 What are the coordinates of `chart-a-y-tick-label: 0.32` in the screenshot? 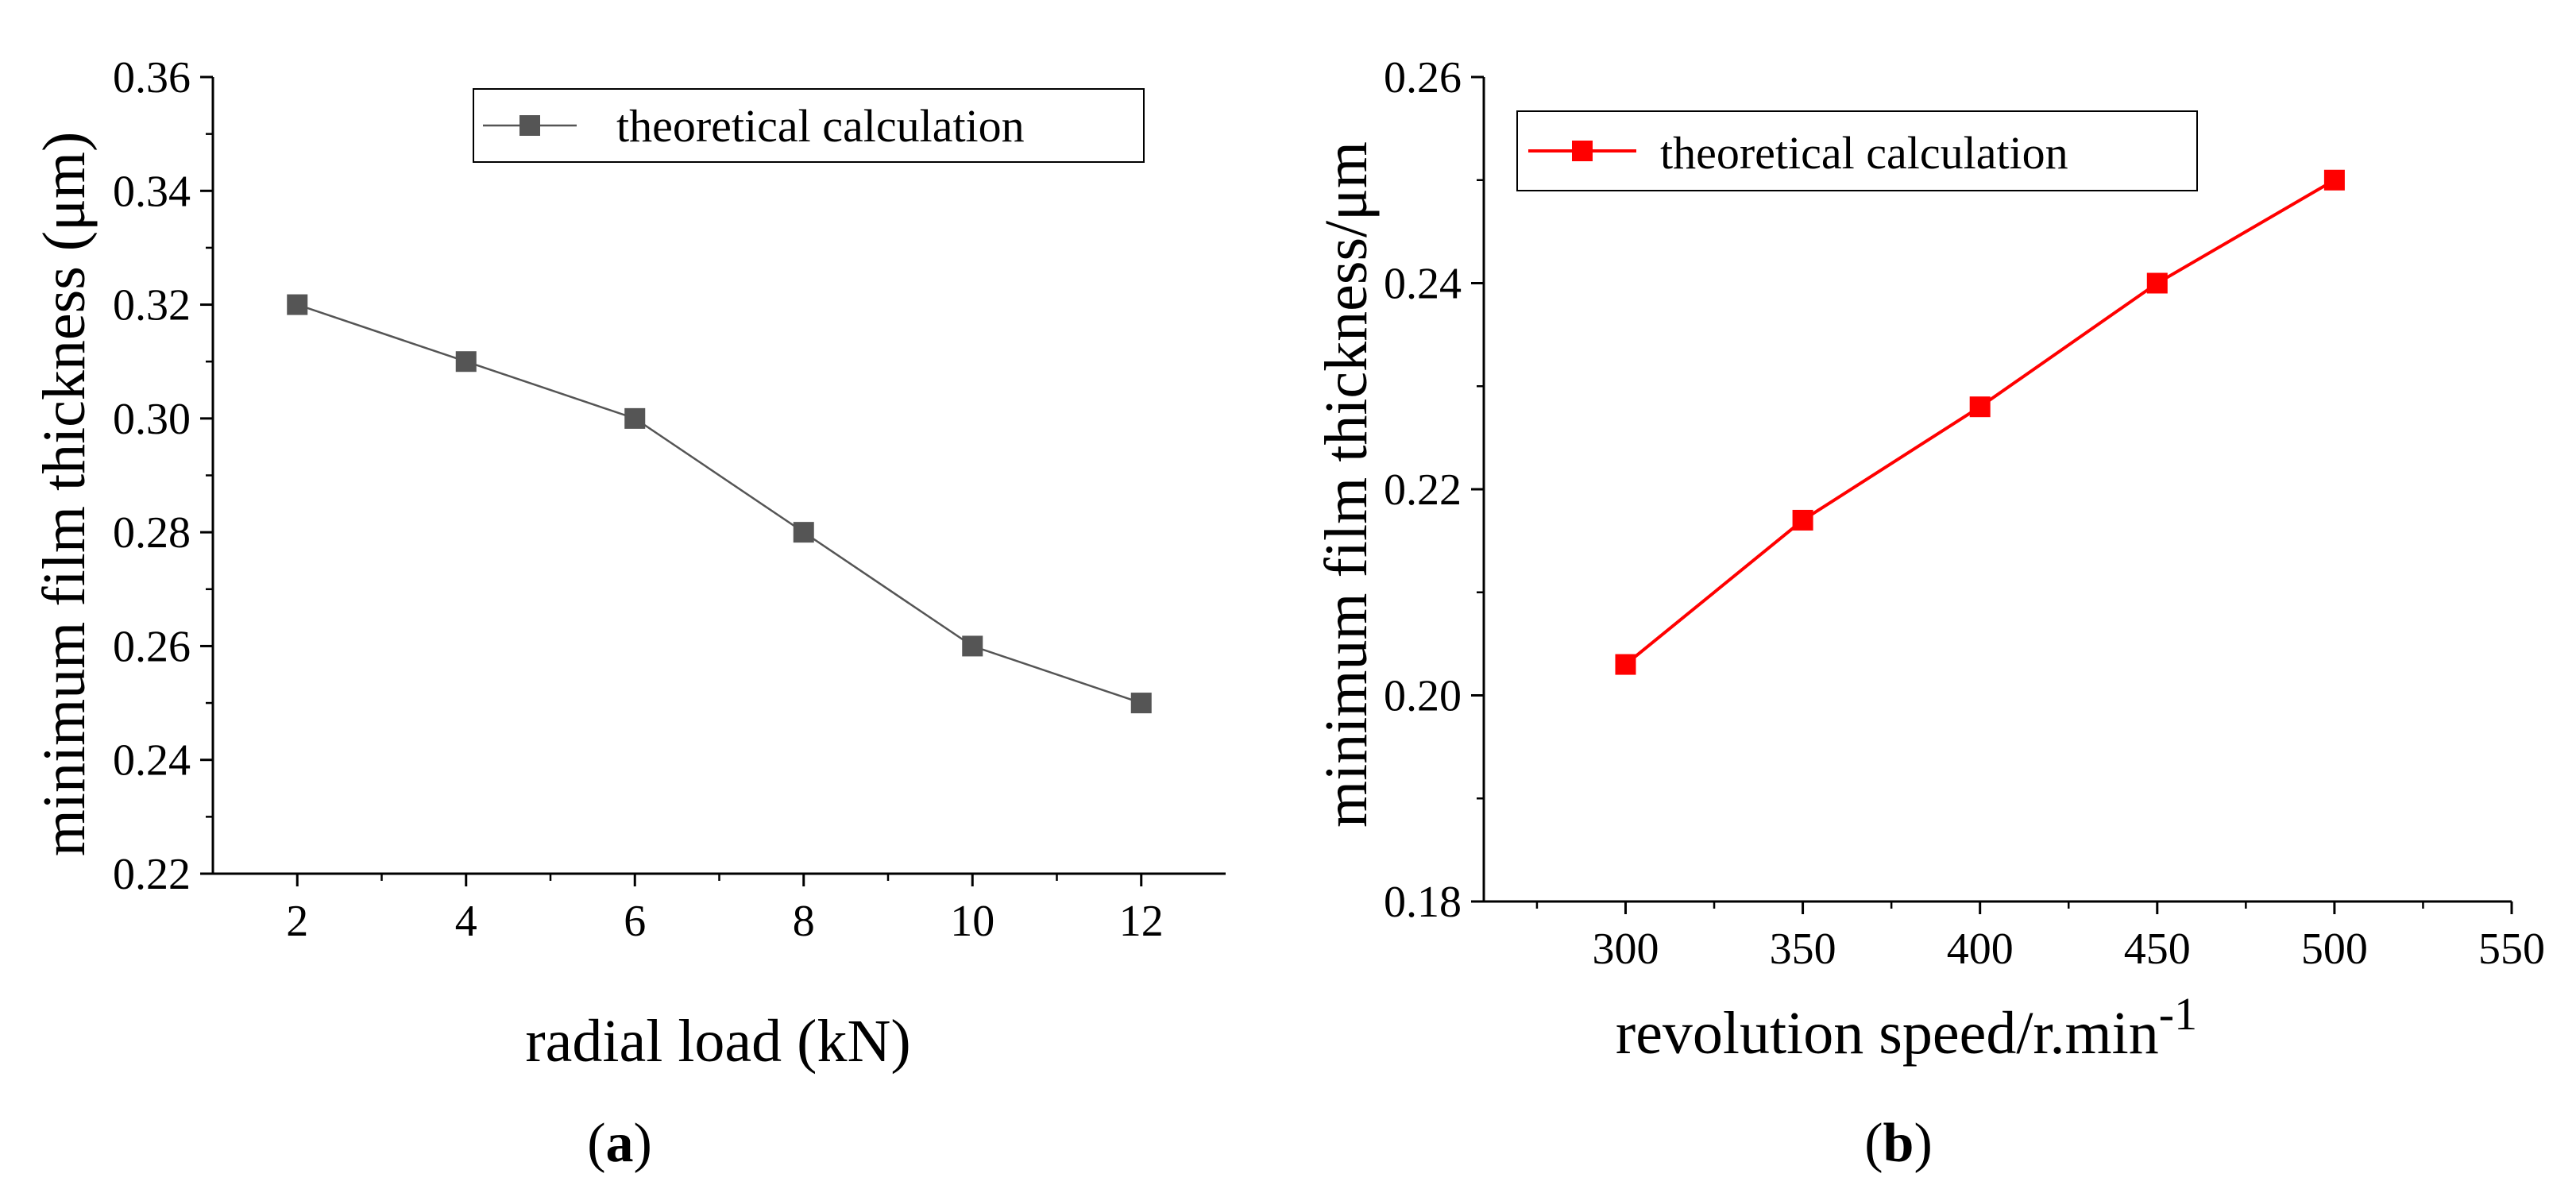 It's located at (152, 305).